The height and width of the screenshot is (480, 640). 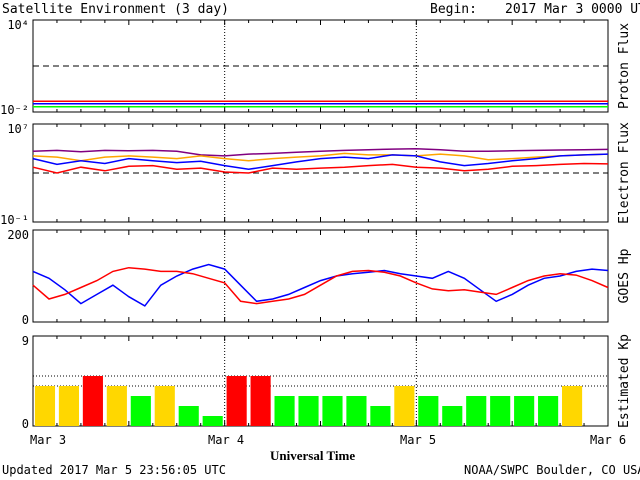 I want to click on electron-series-orange, so click(x=320, y=157).